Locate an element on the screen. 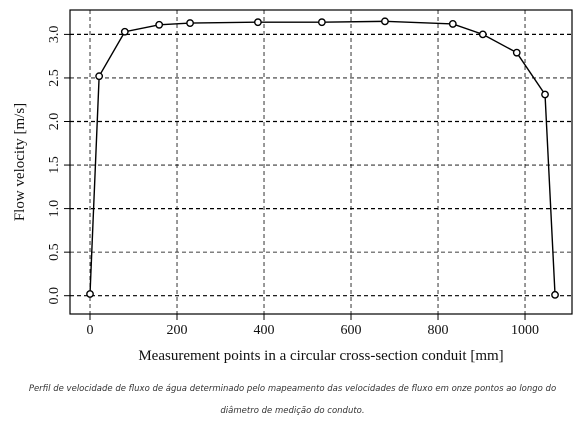 The image size is (585, 426). x-tick-label: 200 is located at coordinates (177, 330).